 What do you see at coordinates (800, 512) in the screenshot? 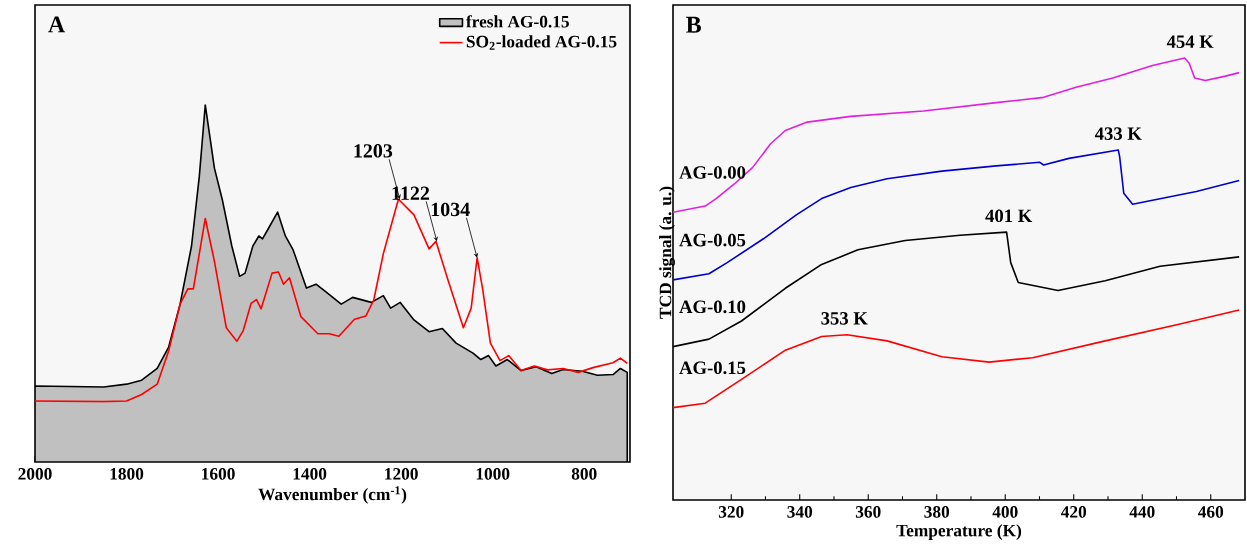
I see `x-tick-label: 340` at bounding box center [800, 512].